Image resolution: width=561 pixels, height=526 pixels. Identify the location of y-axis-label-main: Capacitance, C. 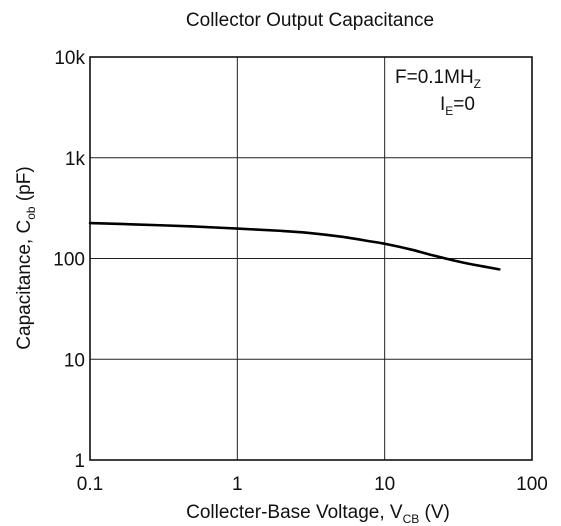
(24, 285).